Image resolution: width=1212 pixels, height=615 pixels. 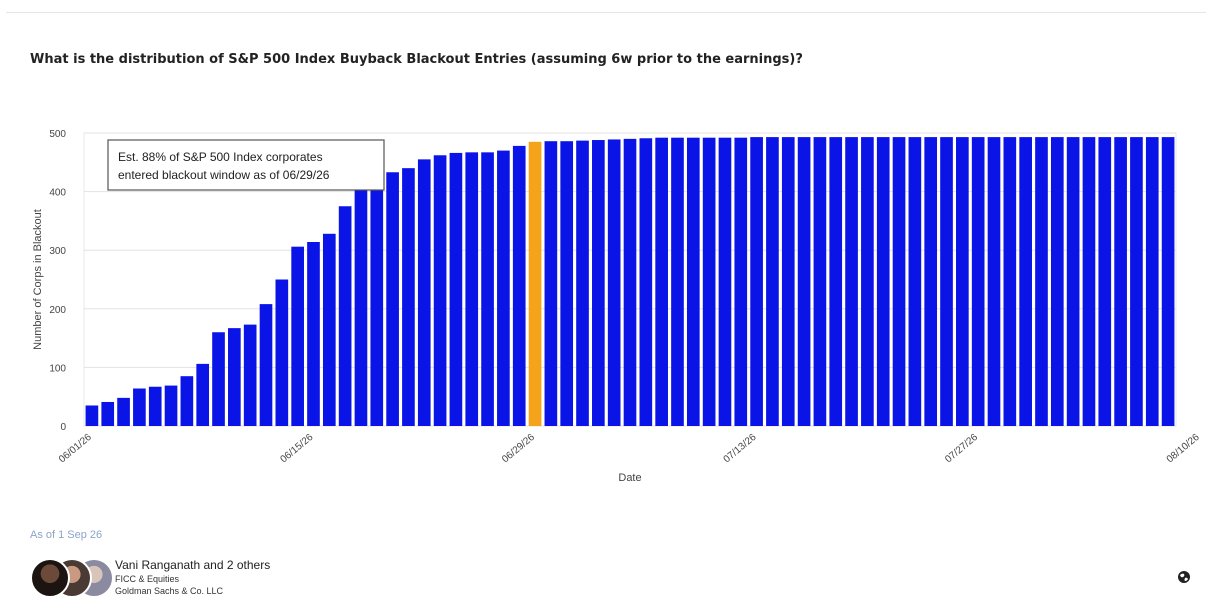 I want to click on author-company: Goldman Sachs & Co. LLC, so click(x=169, y=591).